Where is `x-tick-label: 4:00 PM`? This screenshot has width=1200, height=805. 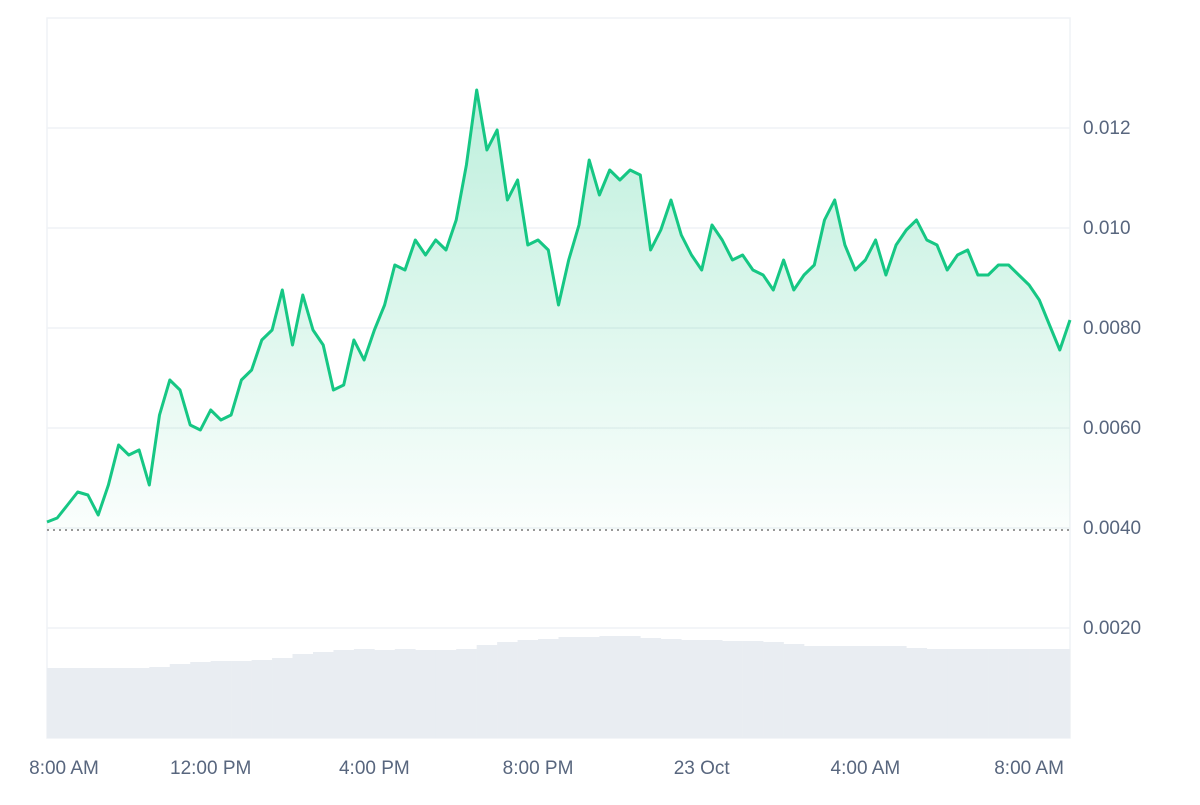 x-tick-label: 4:00 PM is located at coordinates (374, 768).